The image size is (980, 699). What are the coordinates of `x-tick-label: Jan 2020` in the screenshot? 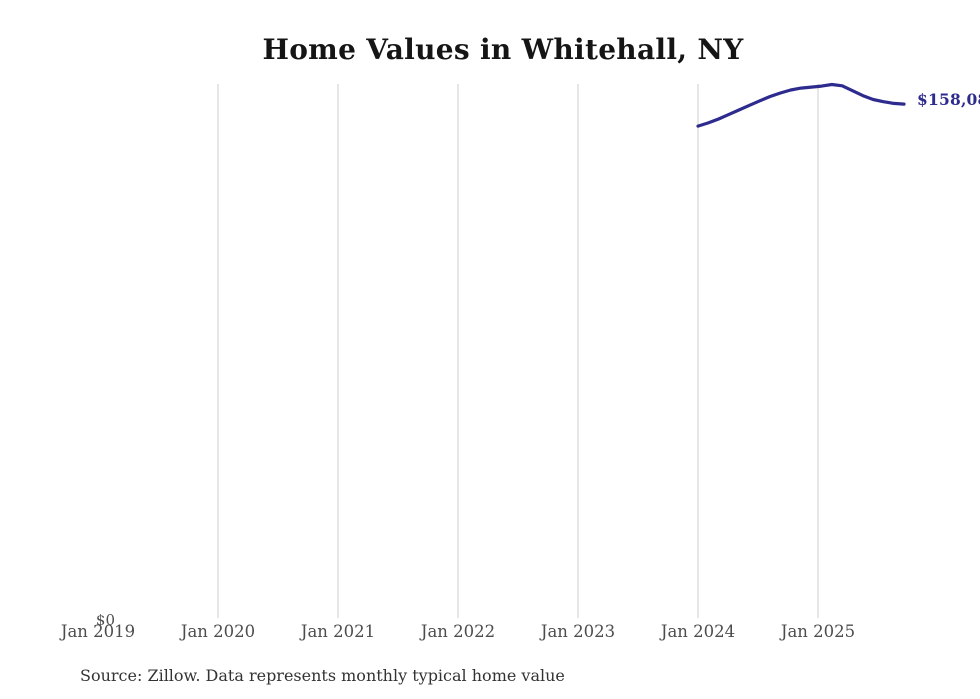 It's located at (218, 631).